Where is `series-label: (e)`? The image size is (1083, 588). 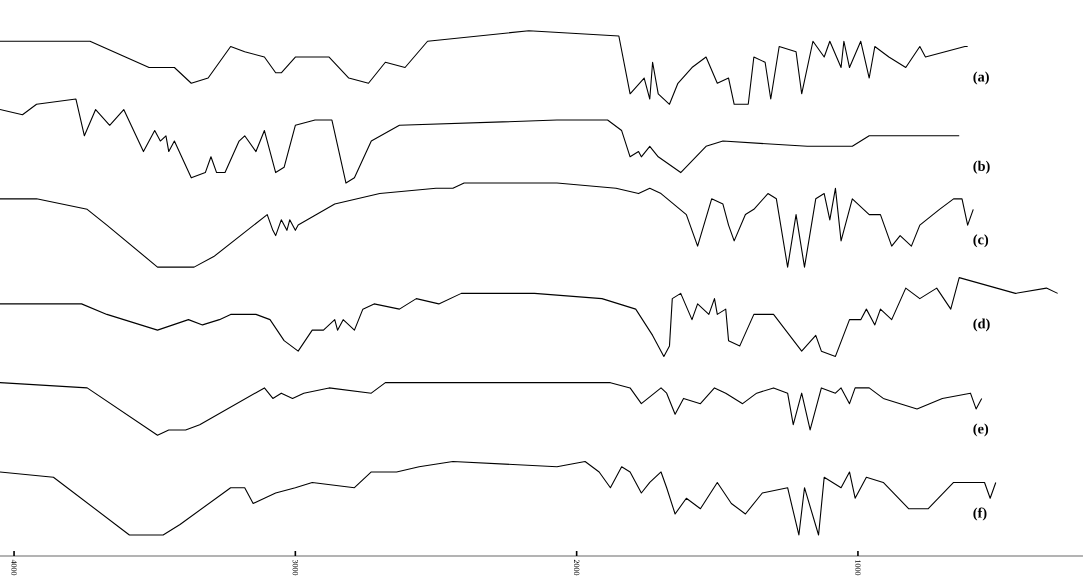
series-label: (e) is located at coordinates (981, 430).